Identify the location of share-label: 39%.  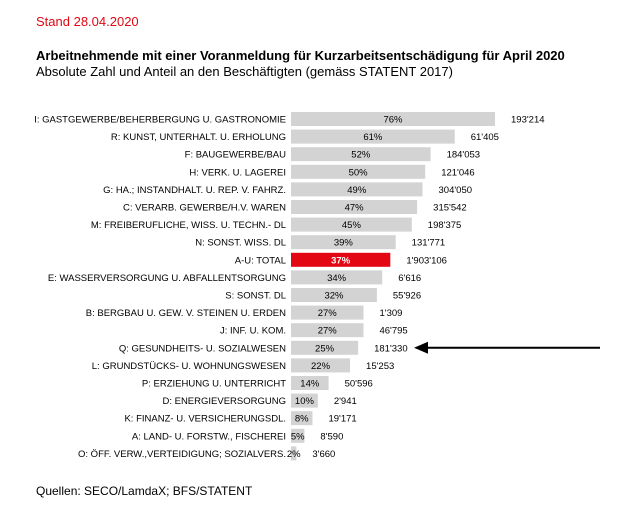
(344, 243).